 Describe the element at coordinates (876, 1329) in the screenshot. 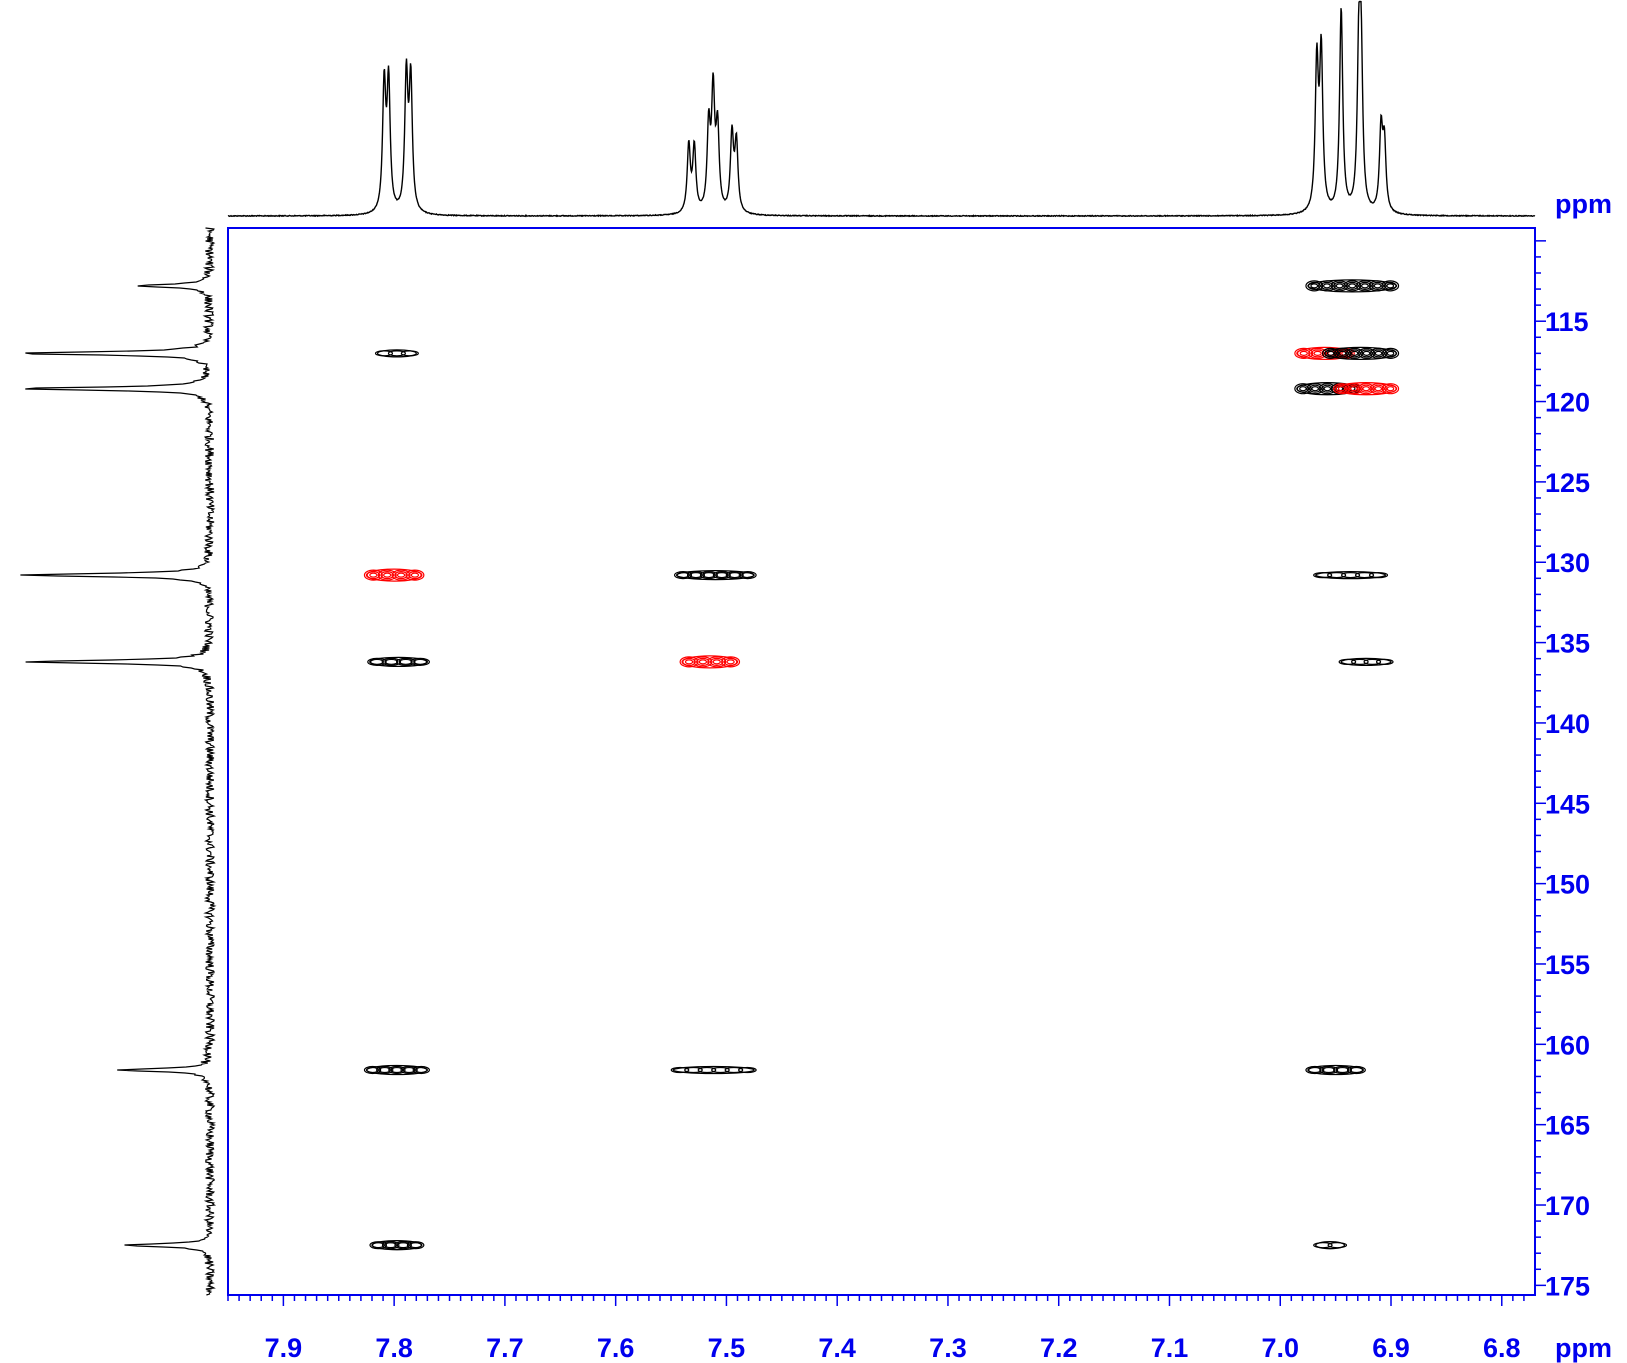

I see `x-axis: 7.9 7.8 7.7 7.6 7.5 7.4 7.3 7.2 7.1 7.0 6.9 6.8` at that location.